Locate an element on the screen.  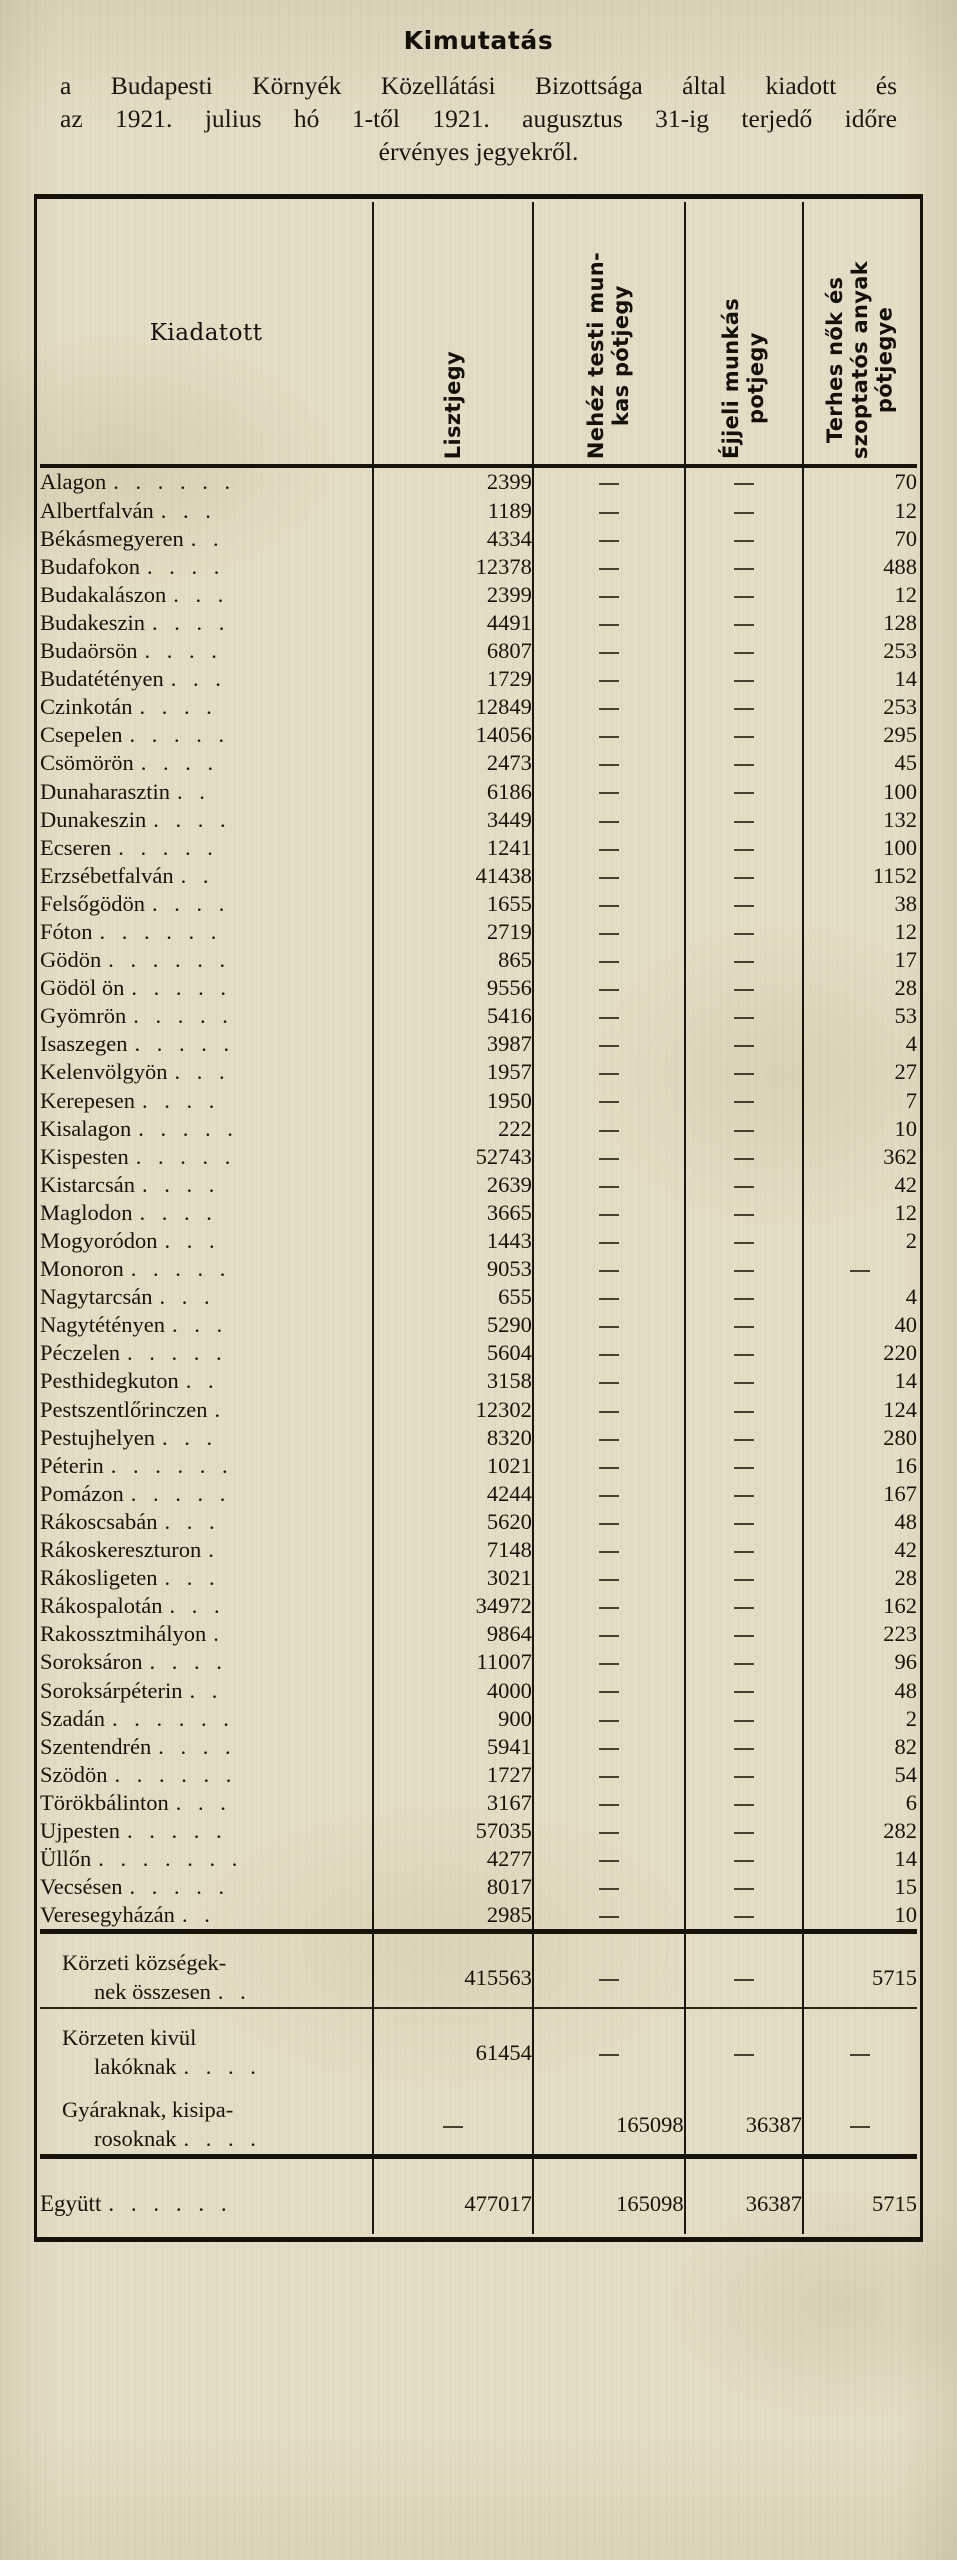
table-row: Pestszentlőrinczen. 12302 124 is located at coordinates (478, 1409).